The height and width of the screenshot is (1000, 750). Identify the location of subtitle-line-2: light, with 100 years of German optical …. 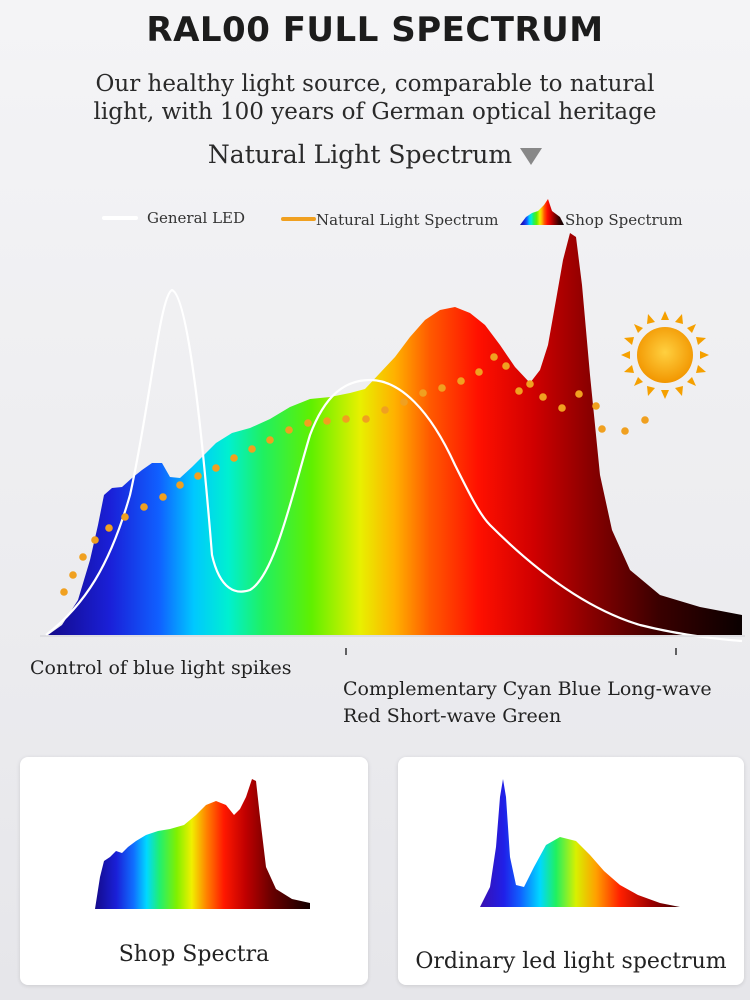
(375, 112).